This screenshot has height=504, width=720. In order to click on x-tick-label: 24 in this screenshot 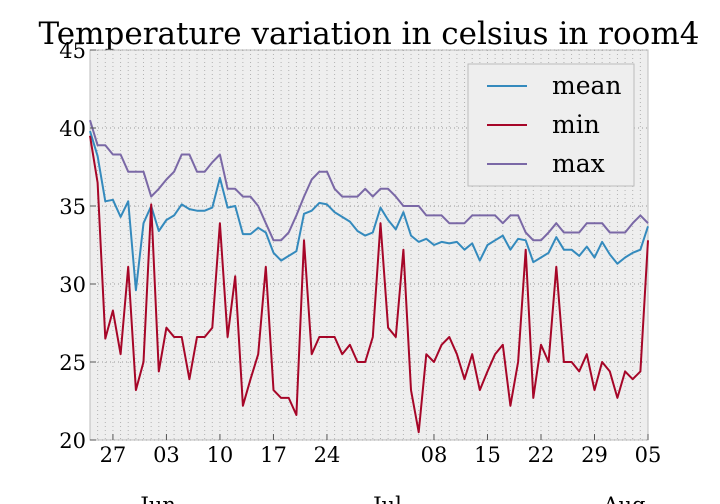, I will do `click(327, 455)`.